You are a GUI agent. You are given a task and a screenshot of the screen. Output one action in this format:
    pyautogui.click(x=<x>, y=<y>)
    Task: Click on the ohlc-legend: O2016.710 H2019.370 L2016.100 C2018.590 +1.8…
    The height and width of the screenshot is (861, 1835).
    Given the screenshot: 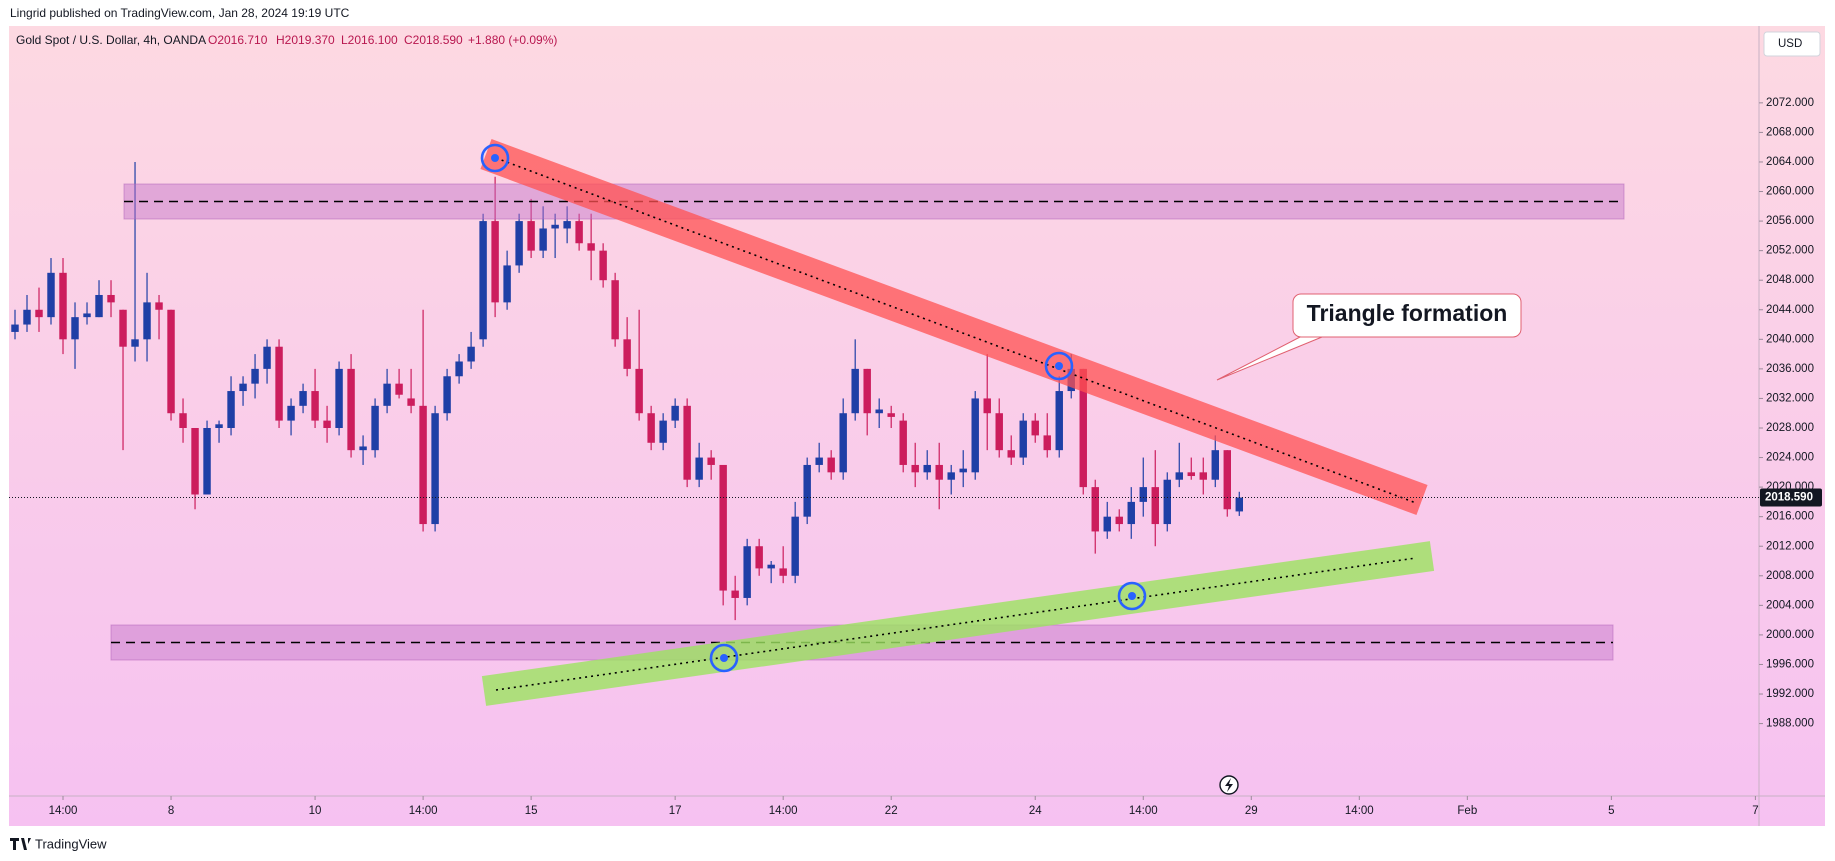 What is the action you would take?
    pyautogui.click(x=382, y=40)
    